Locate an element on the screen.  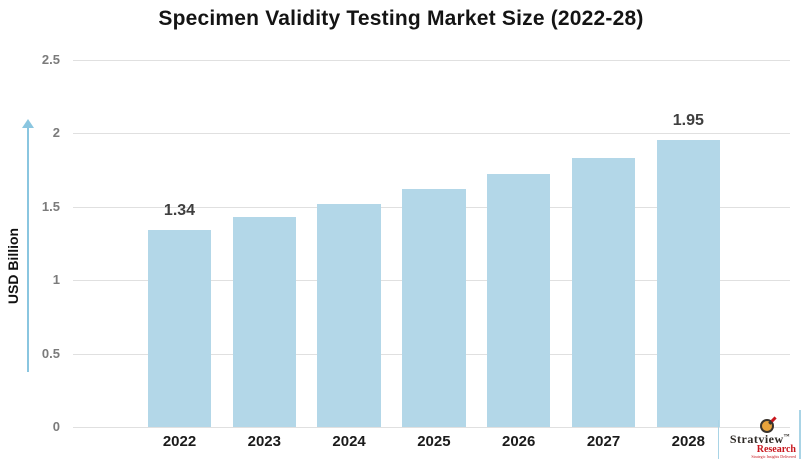
x-tick-label-2025: 2025 is located at coordinates (434, 441).